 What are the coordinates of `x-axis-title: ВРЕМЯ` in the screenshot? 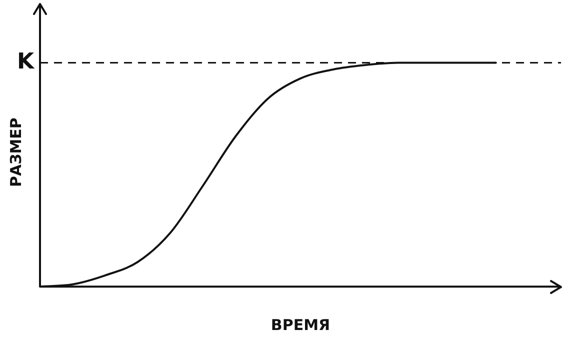 It's located at (300, 325).